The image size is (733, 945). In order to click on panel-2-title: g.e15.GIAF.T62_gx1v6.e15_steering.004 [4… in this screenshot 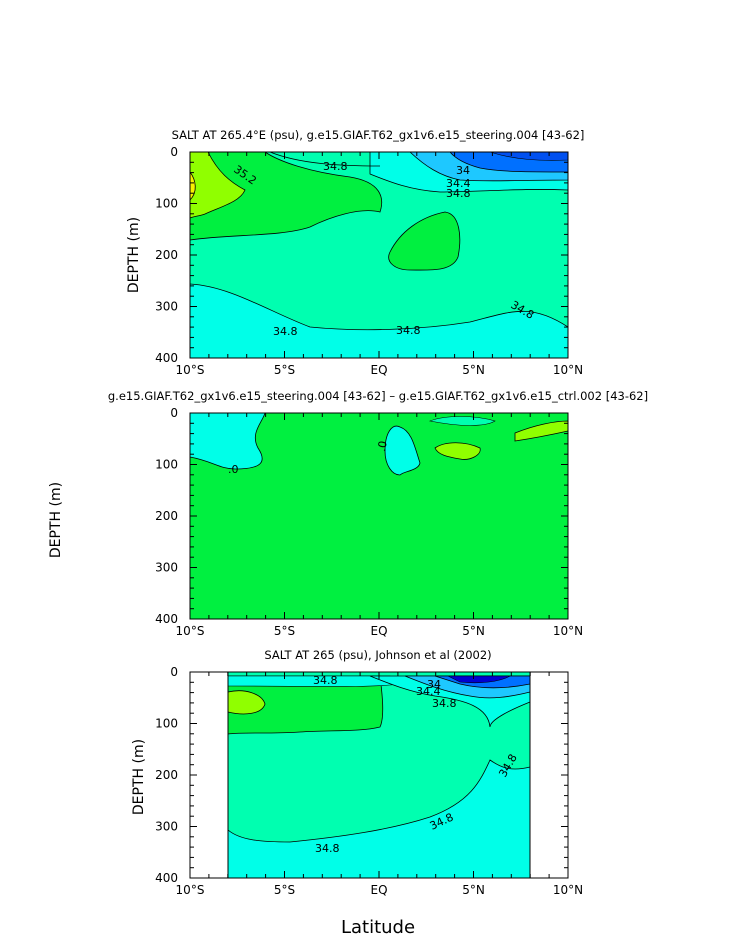, I will do `click(378, 396)`.